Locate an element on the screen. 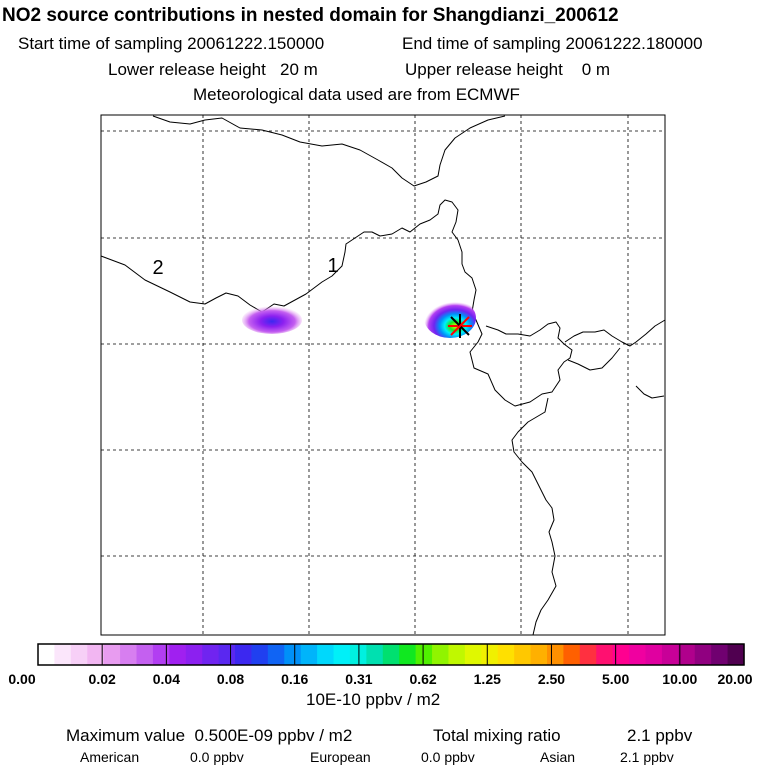 The width and height of the screenshot is (768, 768). coastline-peninsula is located at coordinates (615, 333).